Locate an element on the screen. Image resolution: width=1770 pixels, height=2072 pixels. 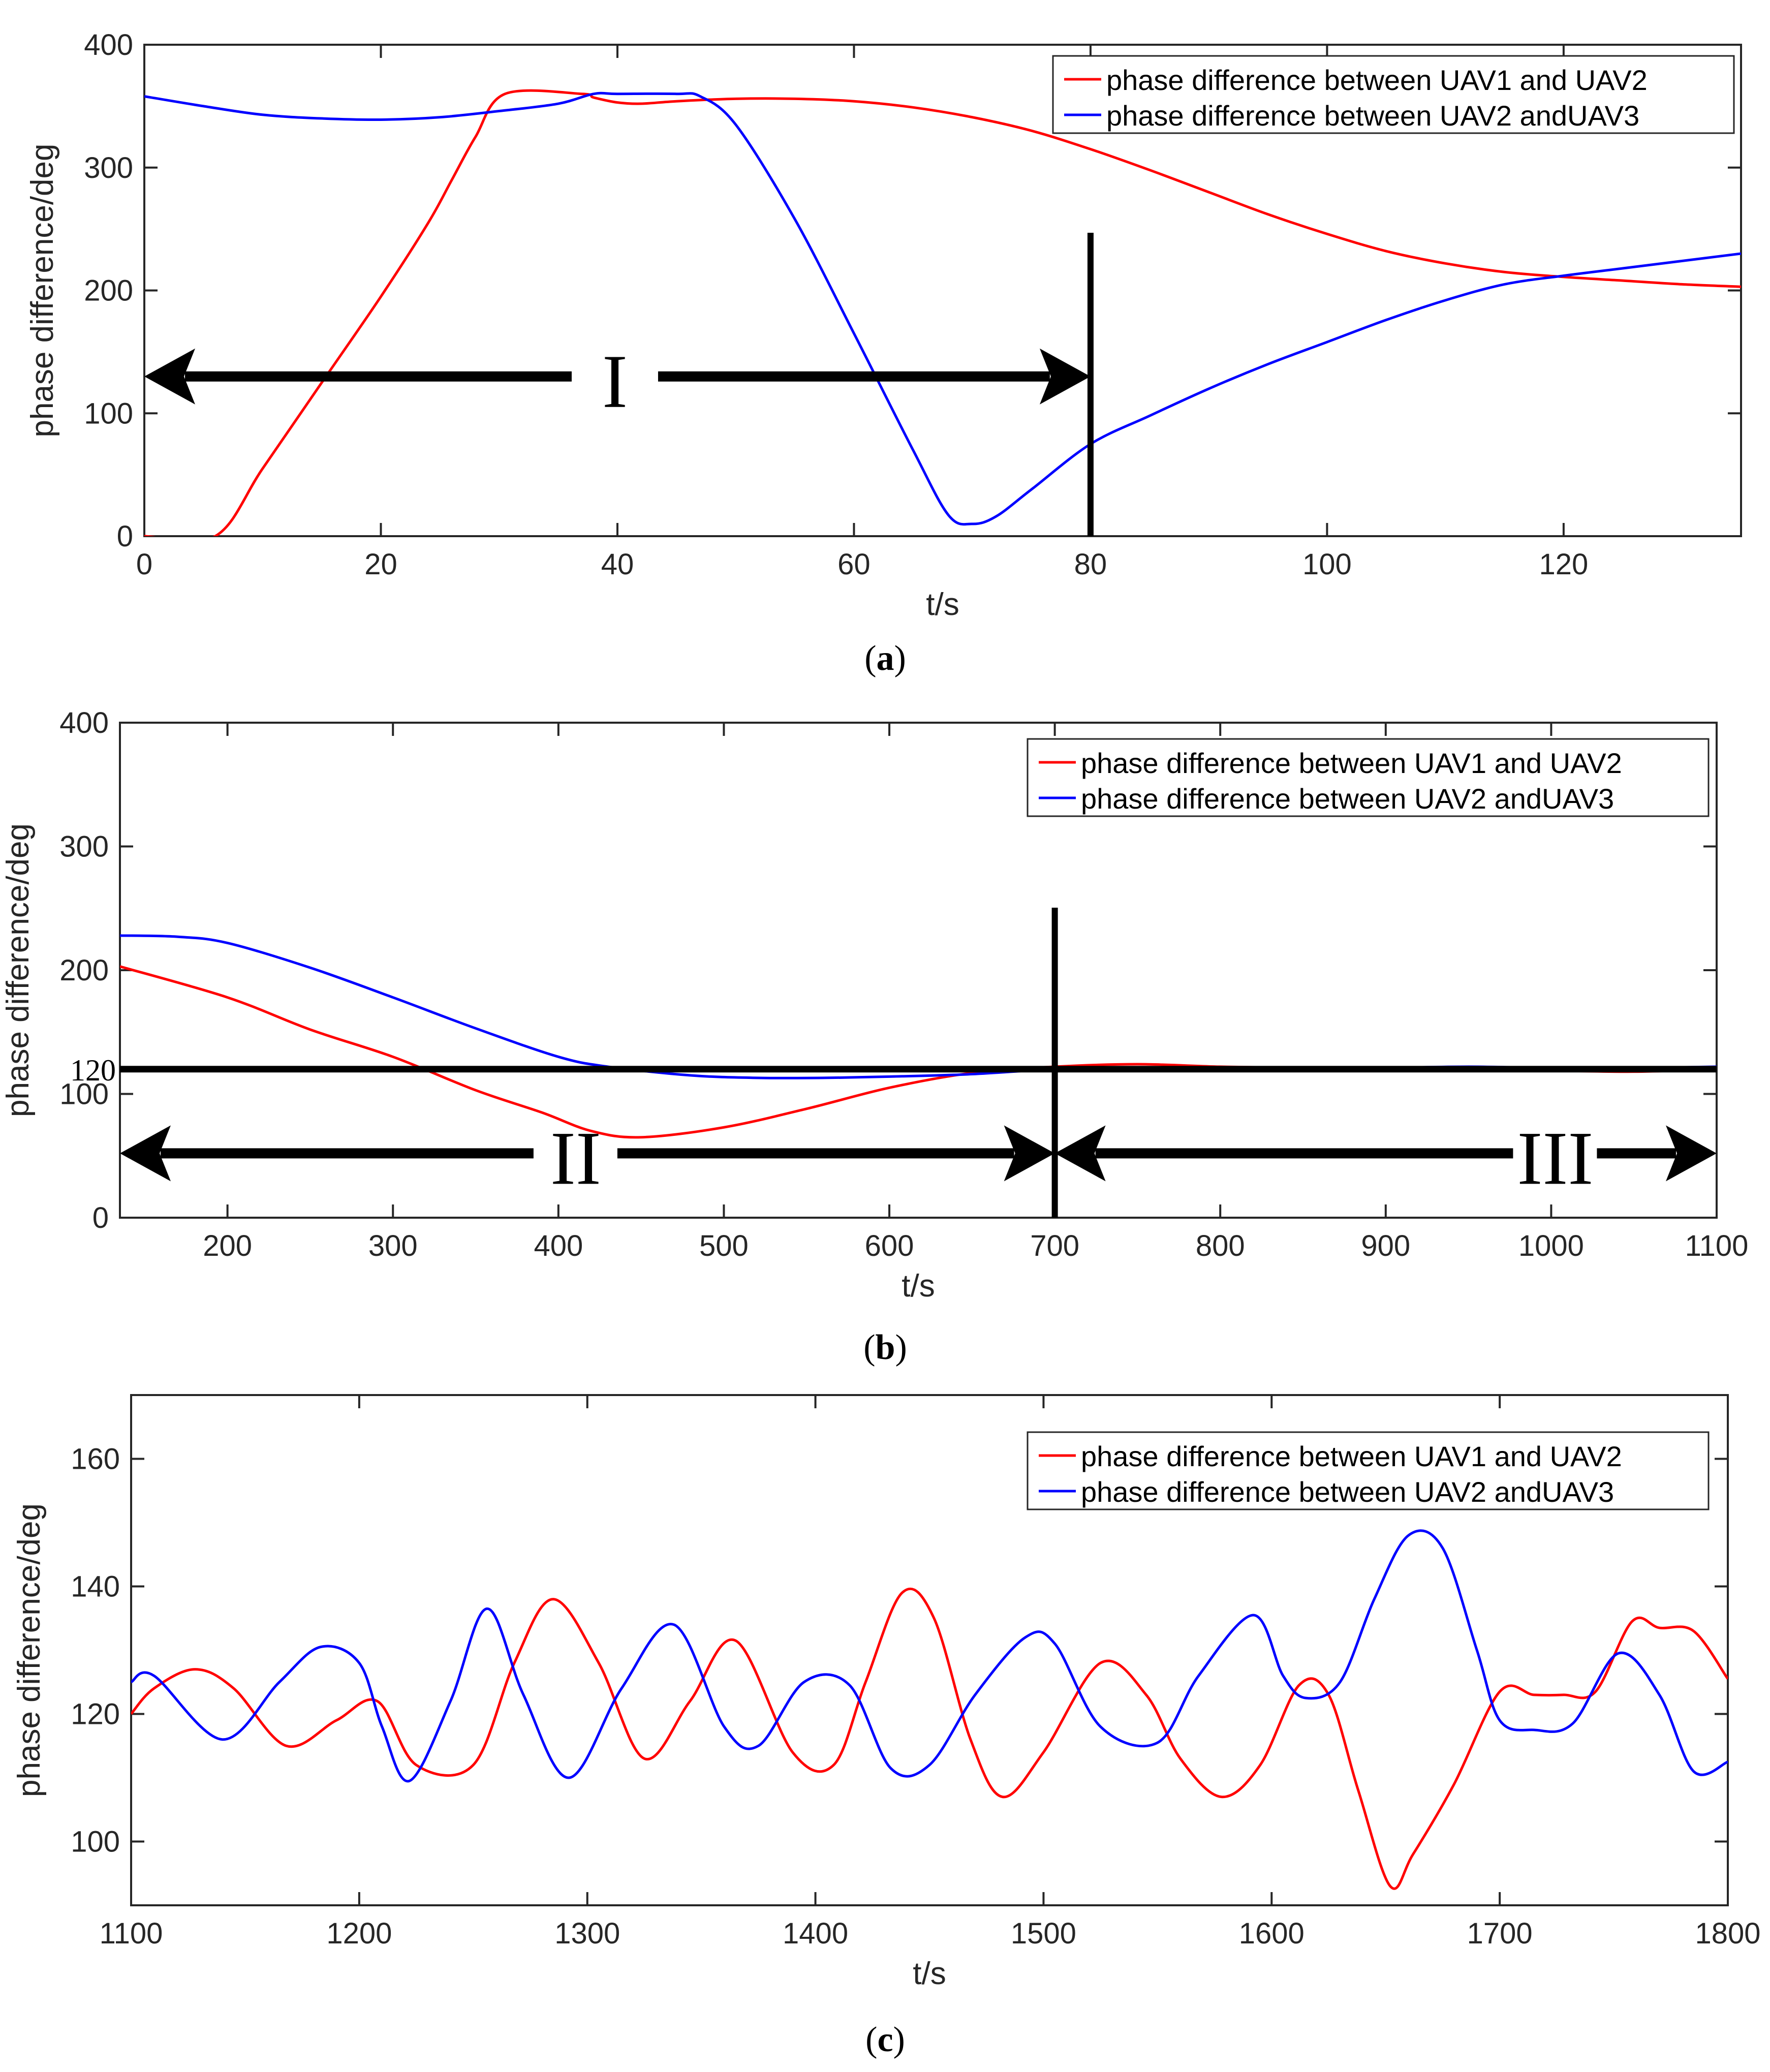
x-tick-label: 400 is located at coordinates (558, 1245).